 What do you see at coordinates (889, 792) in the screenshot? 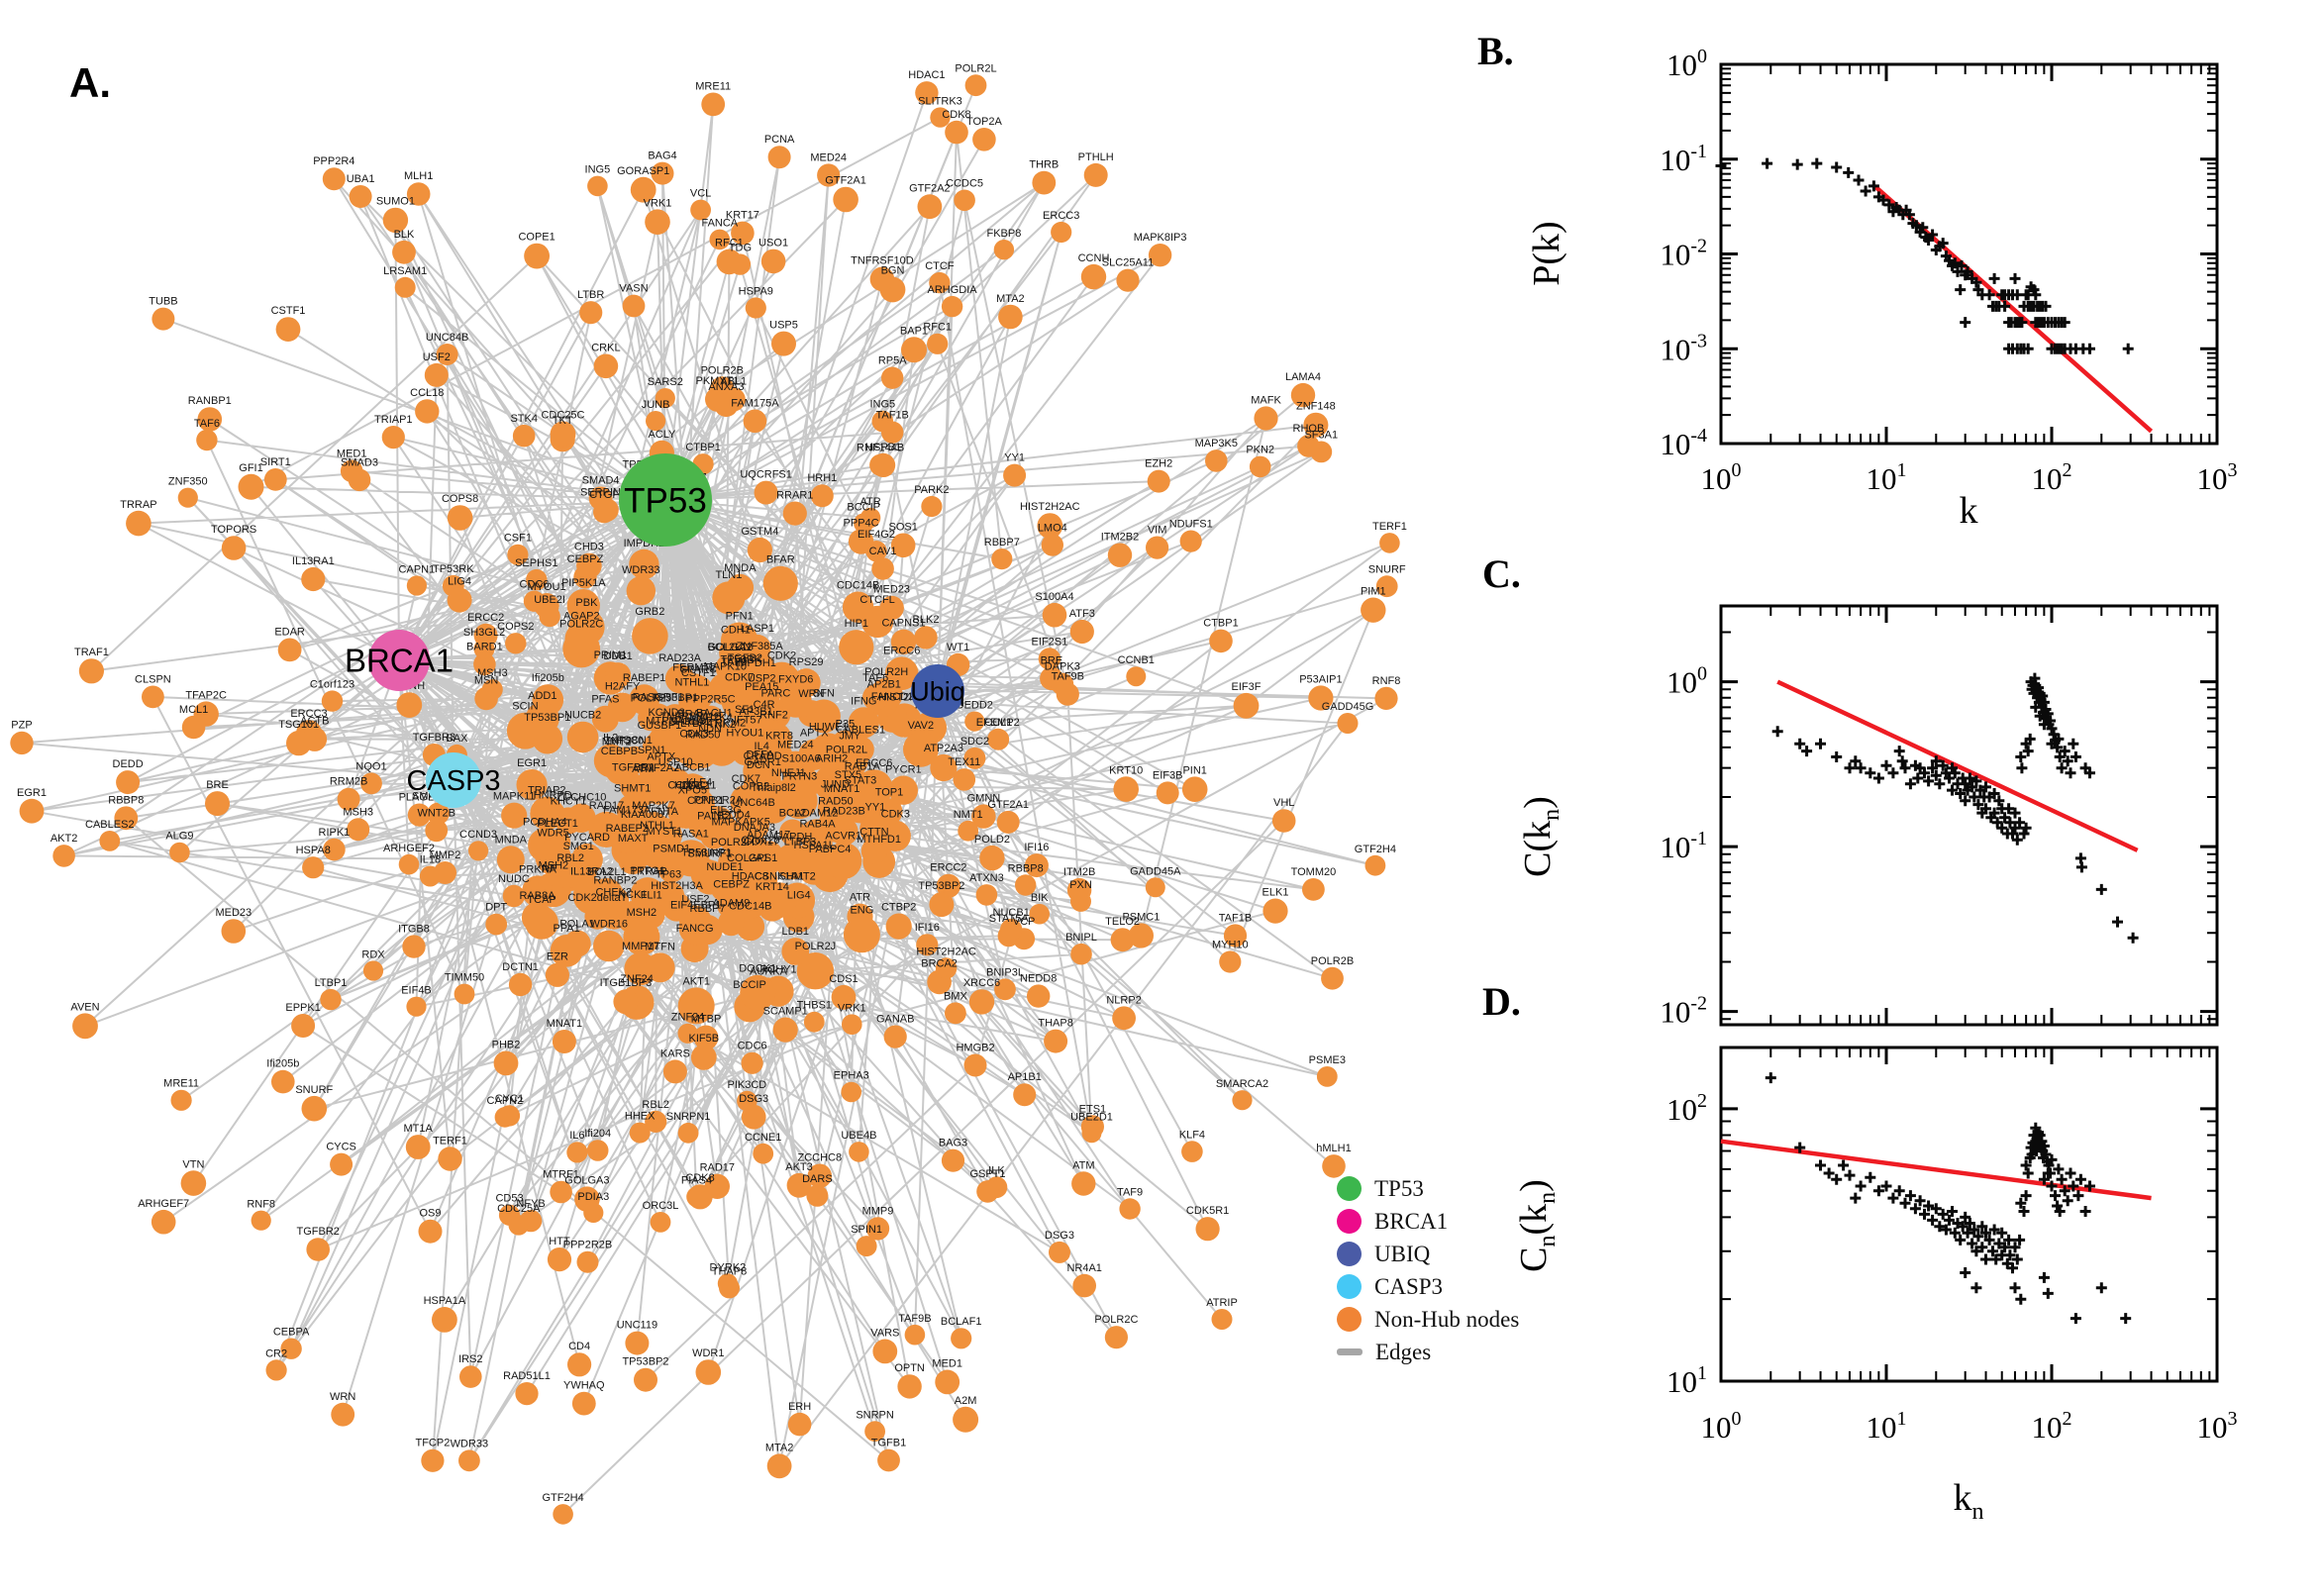
I see `network-node-label: TOP1` at bounding box center [889, 792].